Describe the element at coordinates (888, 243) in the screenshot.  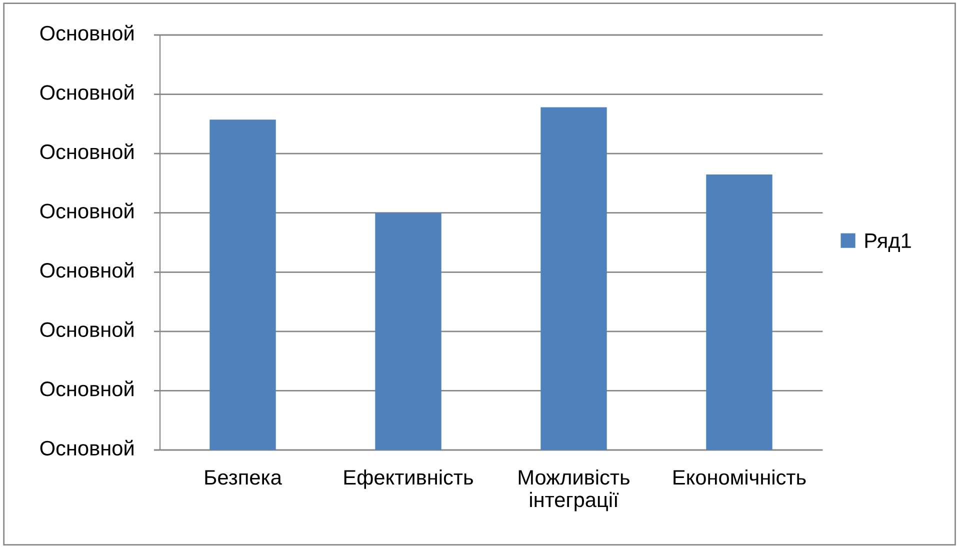
I see `legend-label: Ряд1` at that location.